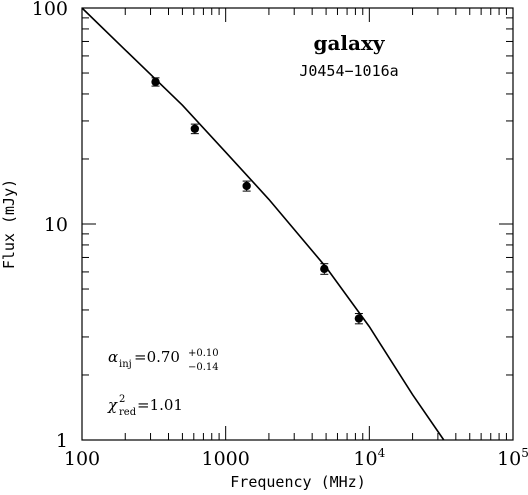  Describe the element at coordinates (203, 353) in the screenshot. I see `alpha-upper-error: +0.10` at that location.